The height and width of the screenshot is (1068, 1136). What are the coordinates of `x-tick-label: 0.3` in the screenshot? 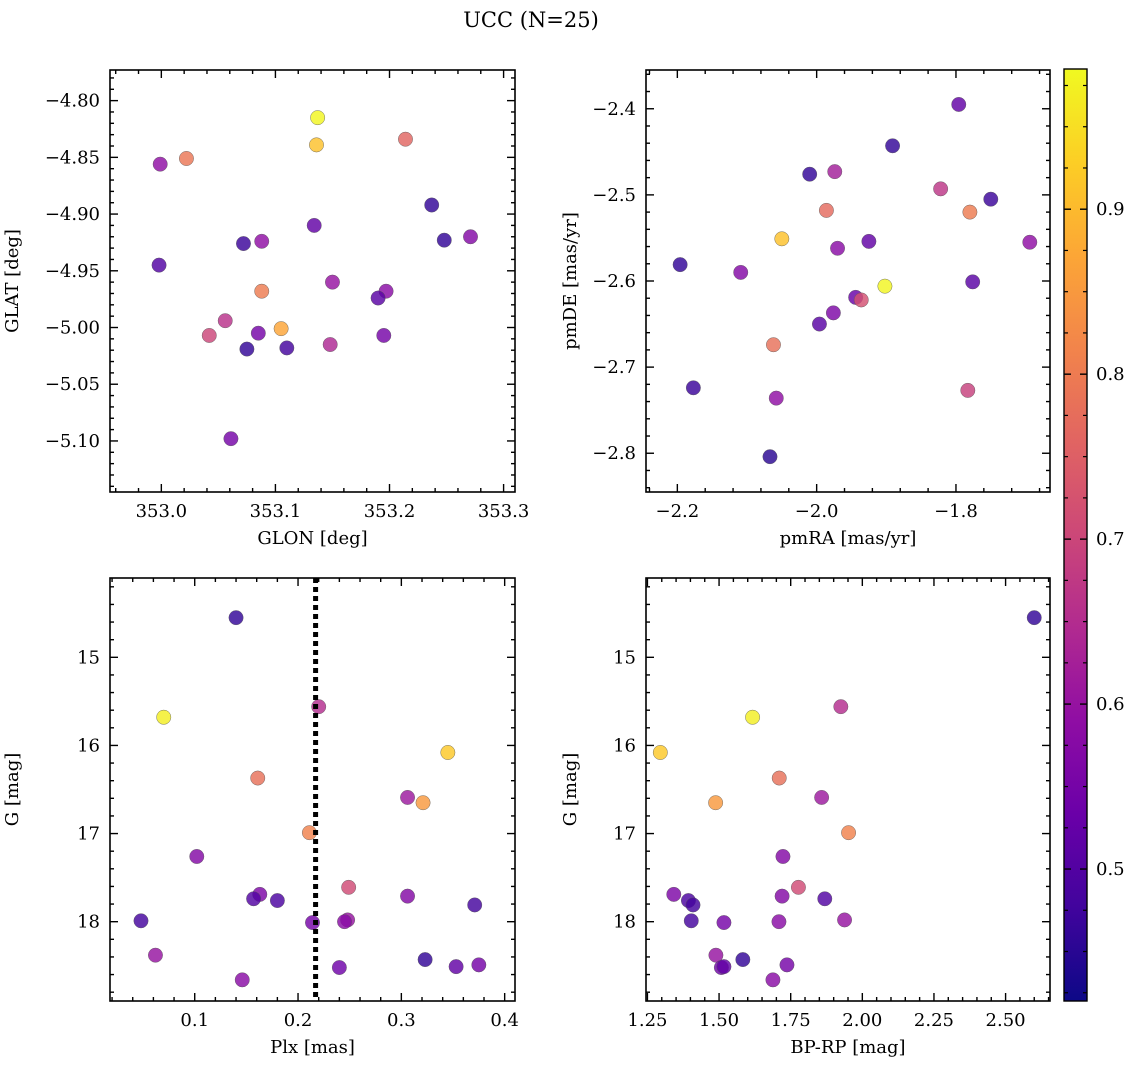 It's located at (401, 1020).